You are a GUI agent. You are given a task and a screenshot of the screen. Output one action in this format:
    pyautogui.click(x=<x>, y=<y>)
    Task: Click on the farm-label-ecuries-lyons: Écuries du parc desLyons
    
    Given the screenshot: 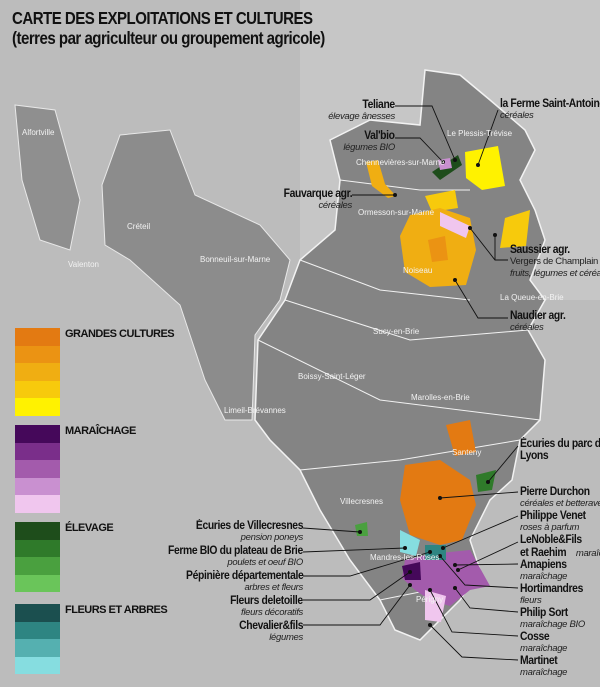 What is the action you would take?
    pyautogui.click(x=560, y=450)
    